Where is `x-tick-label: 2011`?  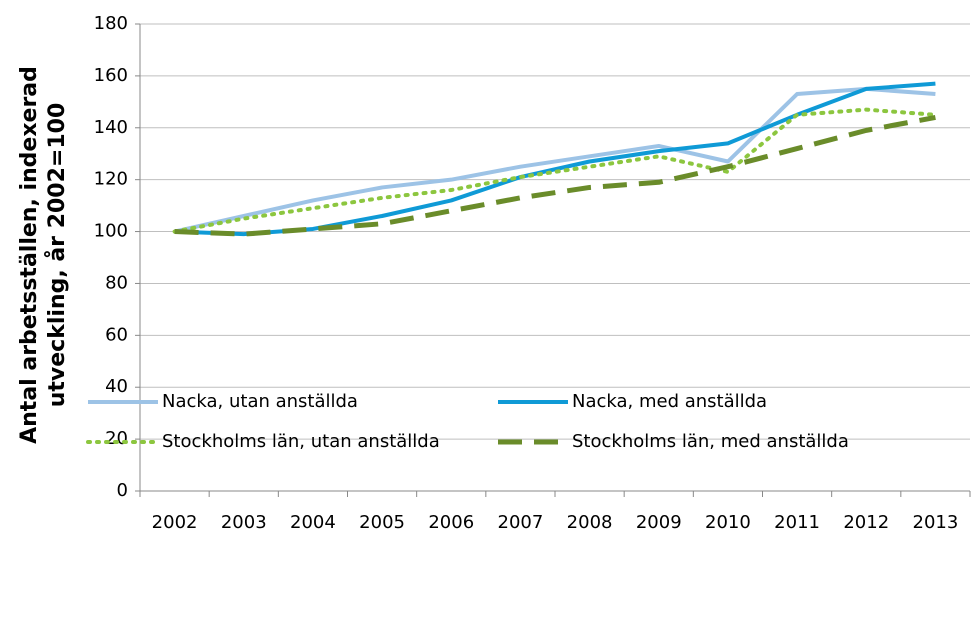 x-tick-label: 2011 is located at coordinates (797, 522).